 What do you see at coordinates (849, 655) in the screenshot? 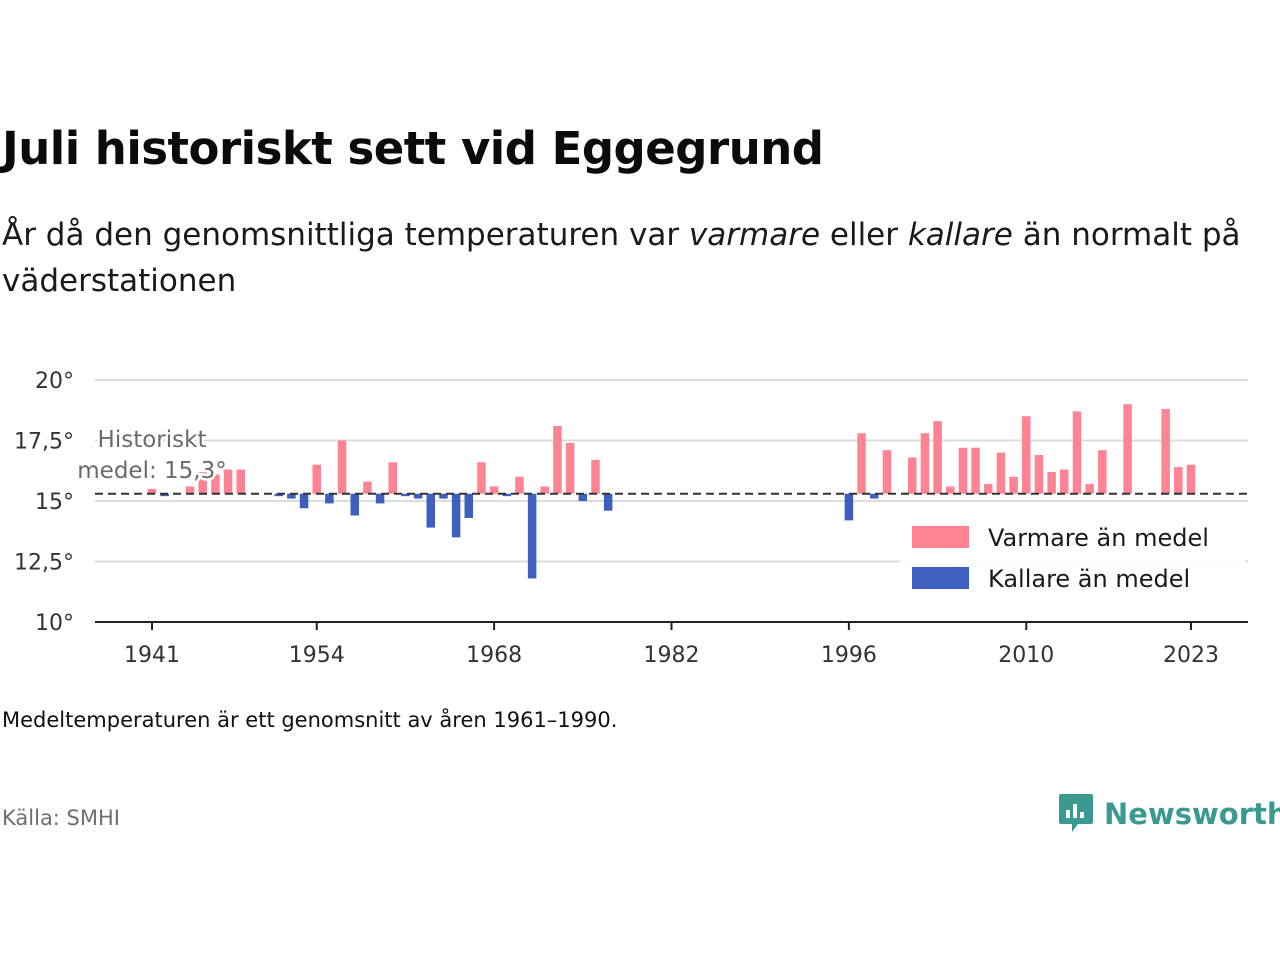
I see `x-tick-label: 1996` at bounding box center [849, 655].